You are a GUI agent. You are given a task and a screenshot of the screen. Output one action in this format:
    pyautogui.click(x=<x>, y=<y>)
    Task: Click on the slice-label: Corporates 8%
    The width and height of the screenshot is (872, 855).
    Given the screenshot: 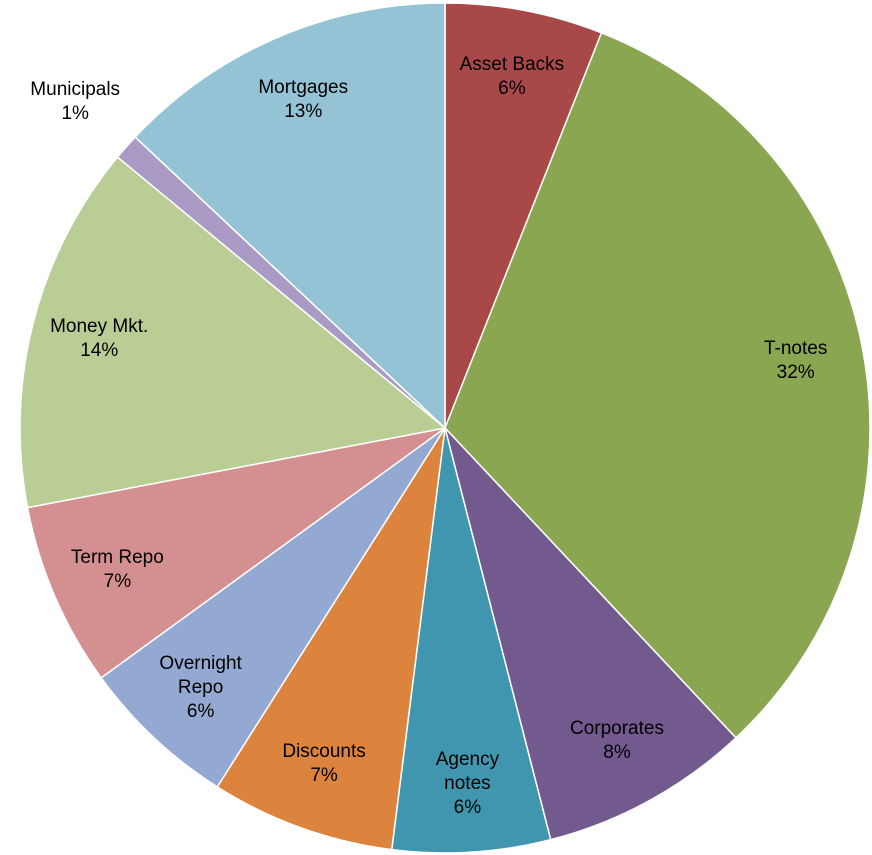 What is the action you would take?
    pyautogui.click(x=617, y=741)
    